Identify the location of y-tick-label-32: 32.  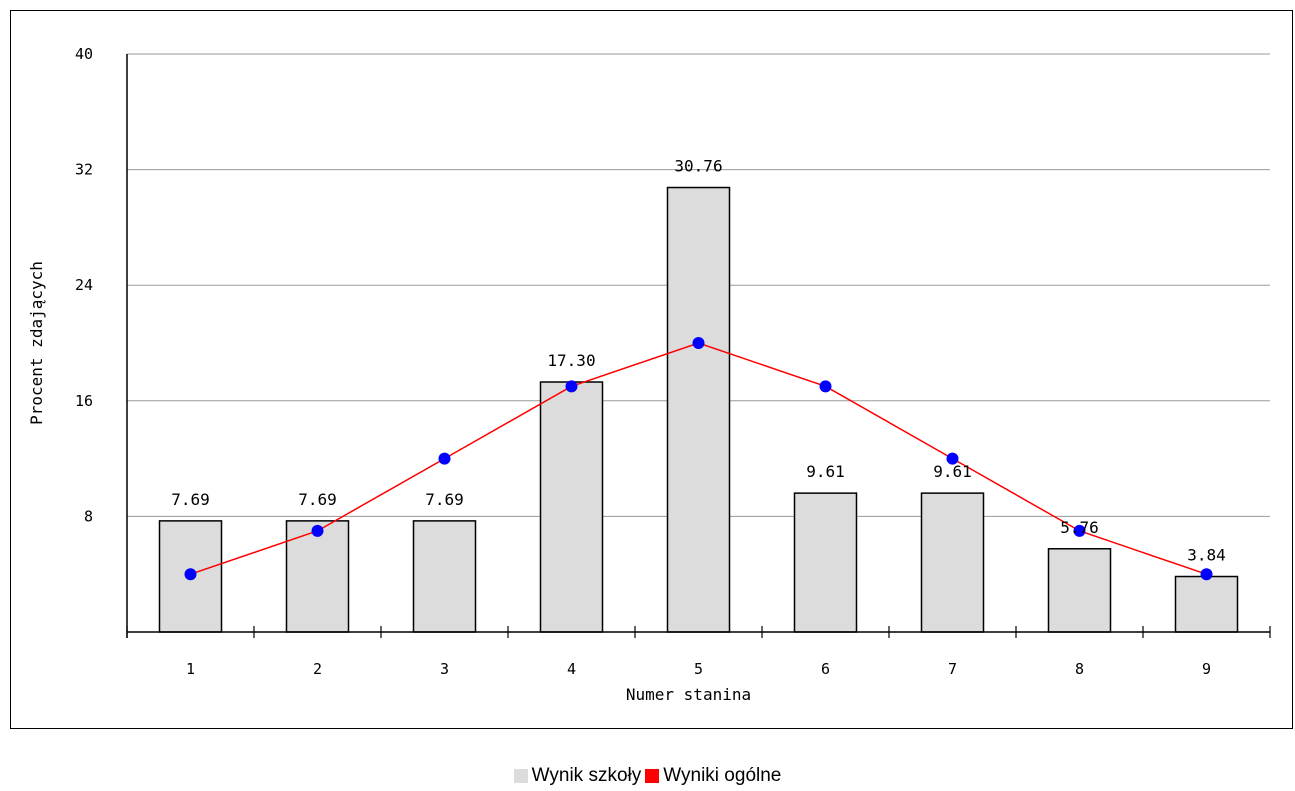
(84, 170).